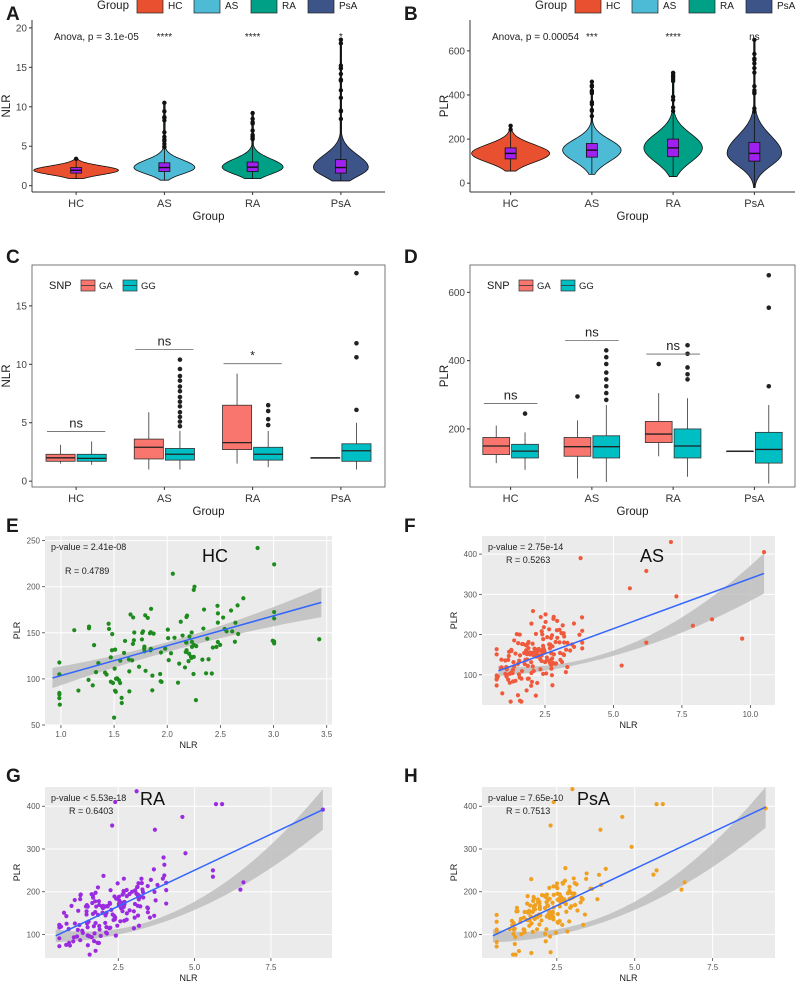 The image size is (809, 991). Describe the element at coordinates (88, 798) in the screenshot. I see `p-value-label: p-value < 5.53e-18` at that location.